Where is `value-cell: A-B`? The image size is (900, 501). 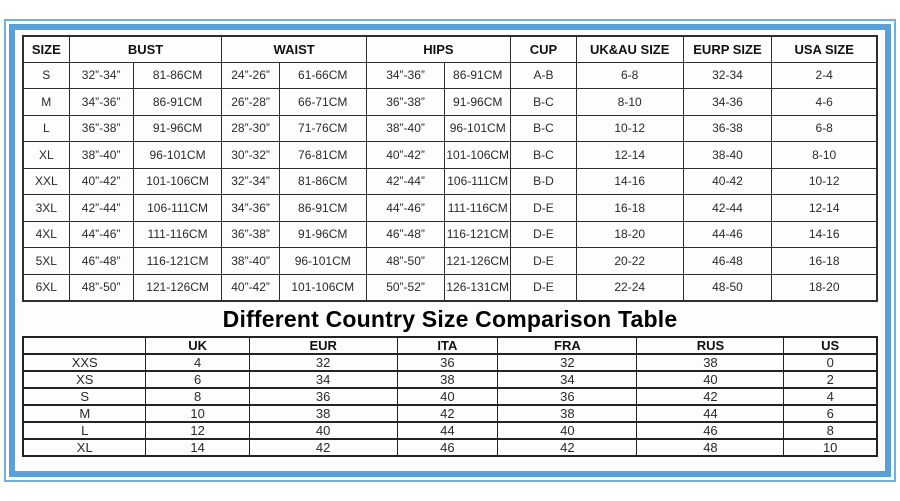
value-cell: A-B is located at coordinates (543, 75).